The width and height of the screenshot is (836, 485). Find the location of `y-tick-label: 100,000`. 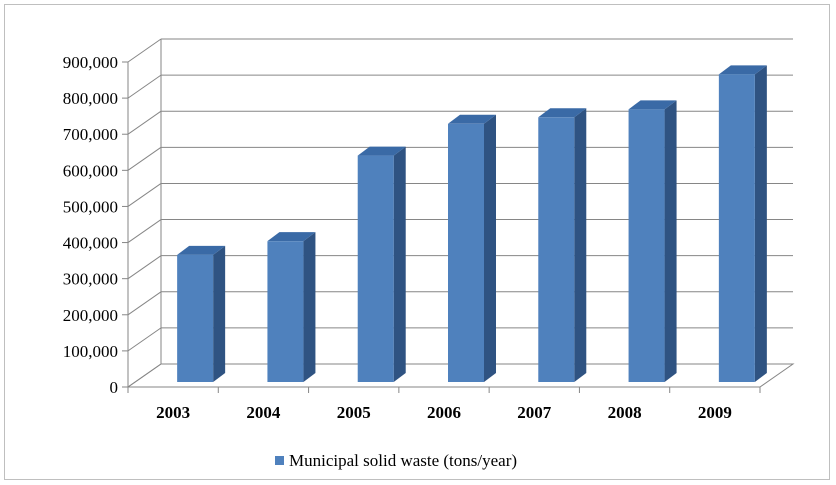

y-tick-label: 100,000 is located at coordinates (90, 351).